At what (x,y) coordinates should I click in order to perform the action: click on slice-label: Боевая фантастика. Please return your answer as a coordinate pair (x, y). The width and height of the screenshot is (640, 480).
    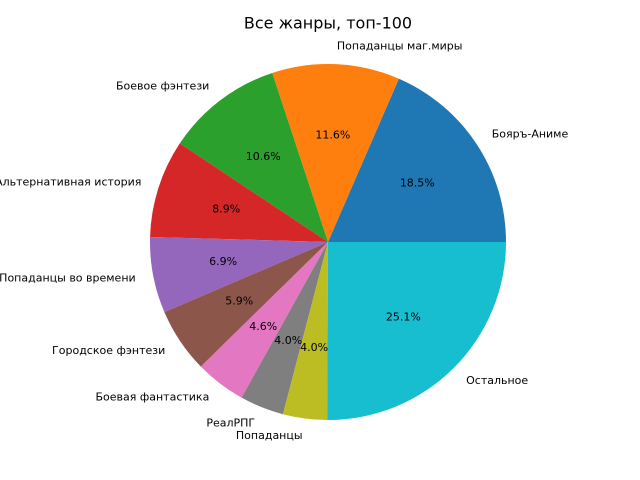
    Looking at the image, I should click on (152, 397).